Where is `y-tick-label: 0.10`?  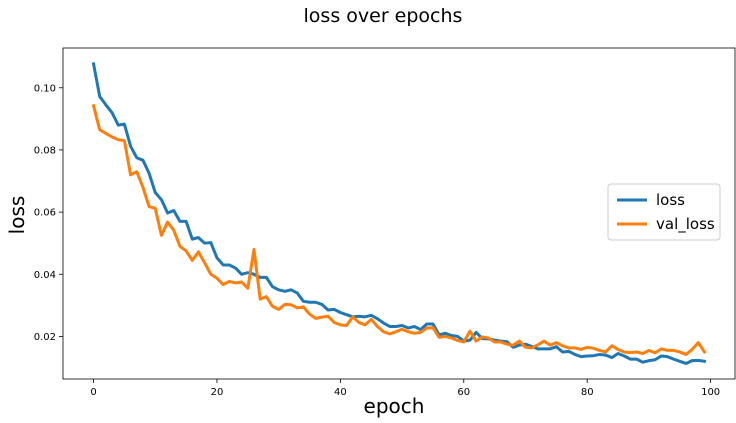
y-tick-label: 0.10 is located at coordinates (45, 88).